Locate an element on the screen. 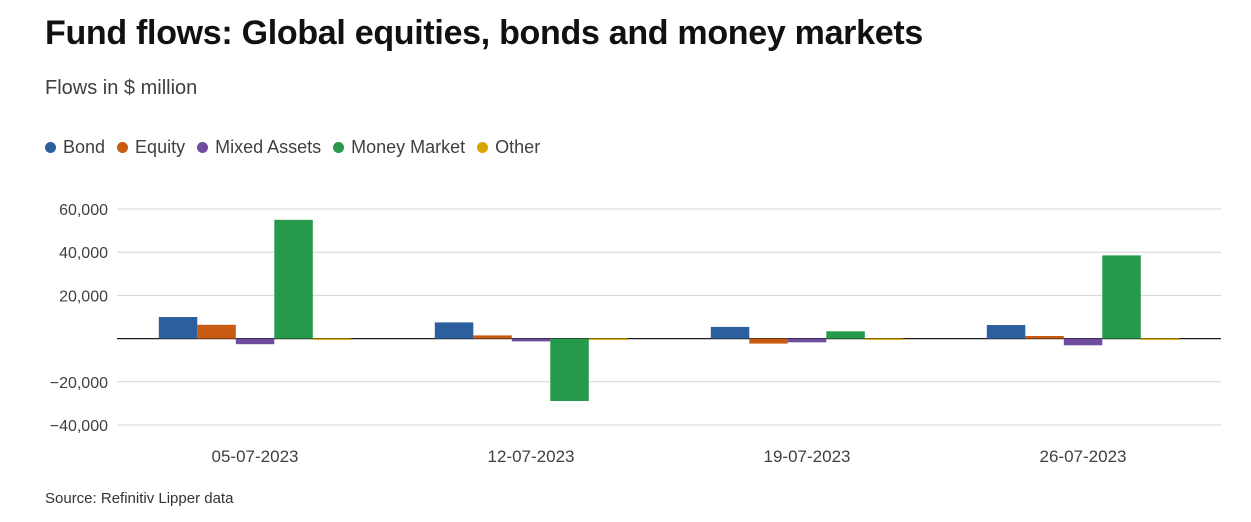 This screenshot has height=522, width=1251. y-tick-label: 40,000 is located at coordinates (83, 253).